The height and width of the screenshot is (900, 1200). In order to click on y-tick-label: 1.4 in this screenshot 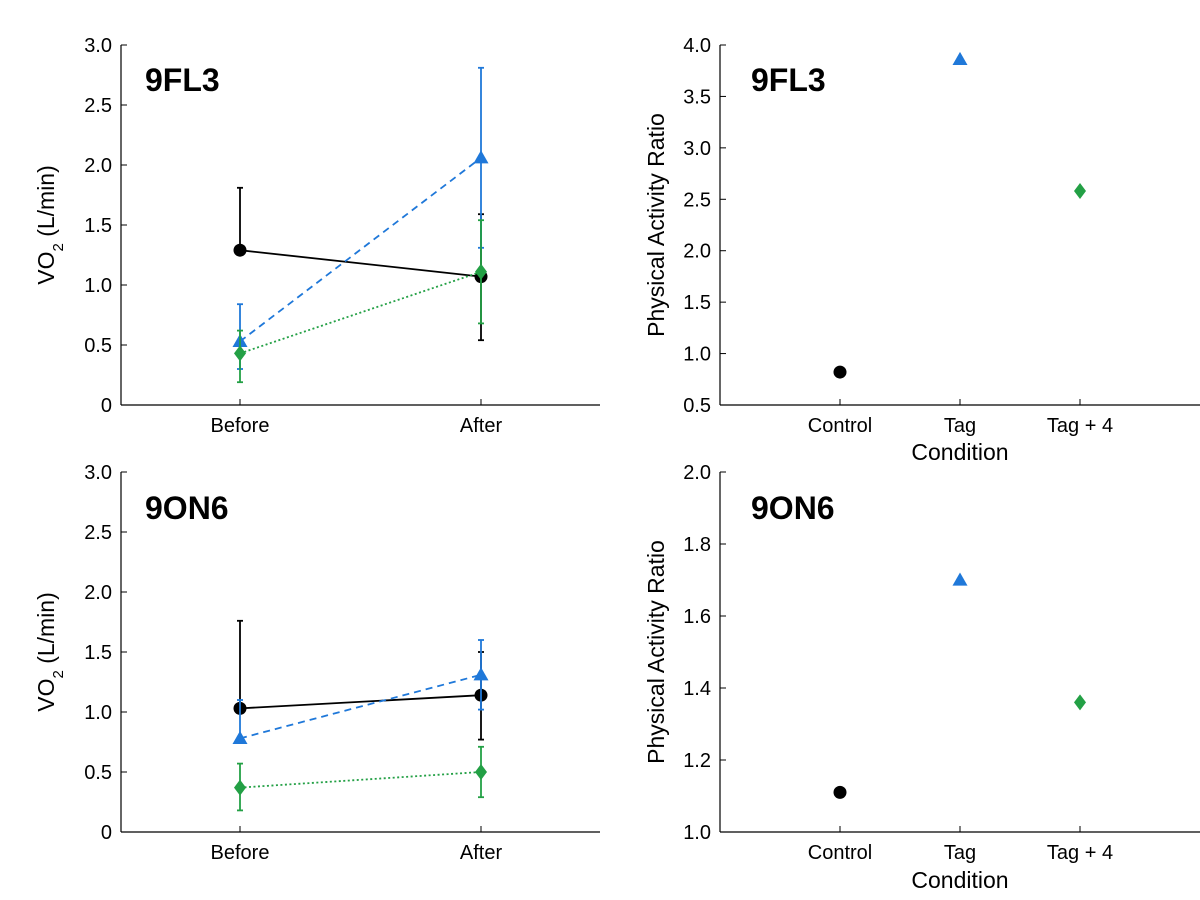, I will do `click(697, 689)`.